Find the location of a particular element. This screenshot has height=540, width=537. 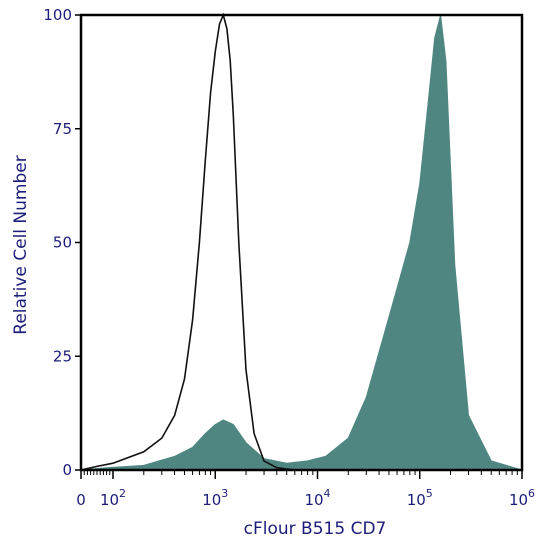

y-tick-label: 50 is located at coordinates (62, 243).